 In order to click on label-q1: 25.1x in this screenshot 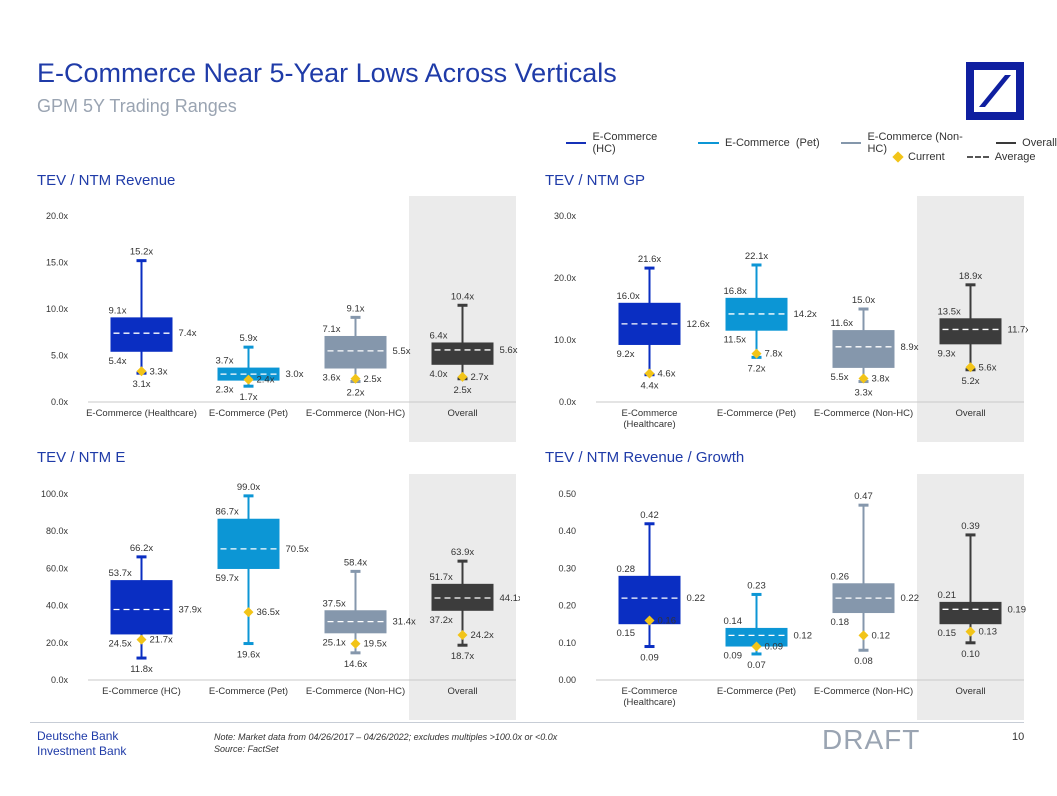, I will do `click(334, 642)`.